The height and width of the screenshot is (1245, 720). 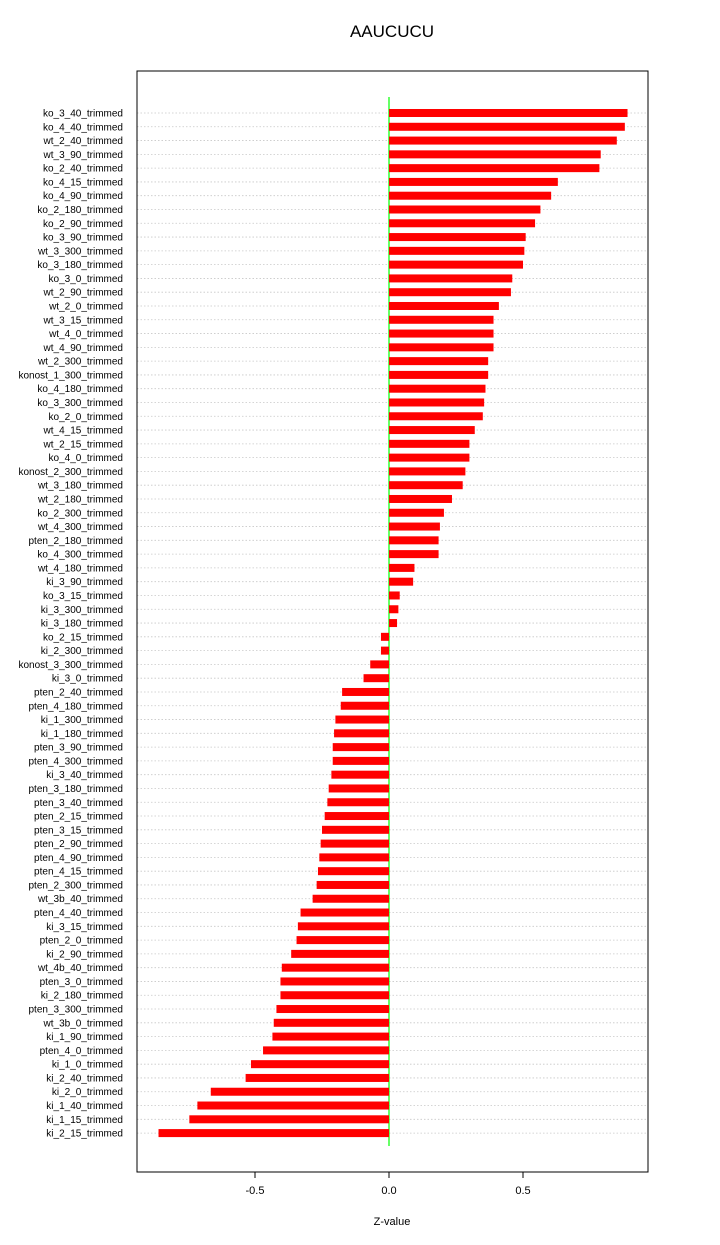 I want to click on bar-ki_2_90_trimmed, so click(x=340, y=953).